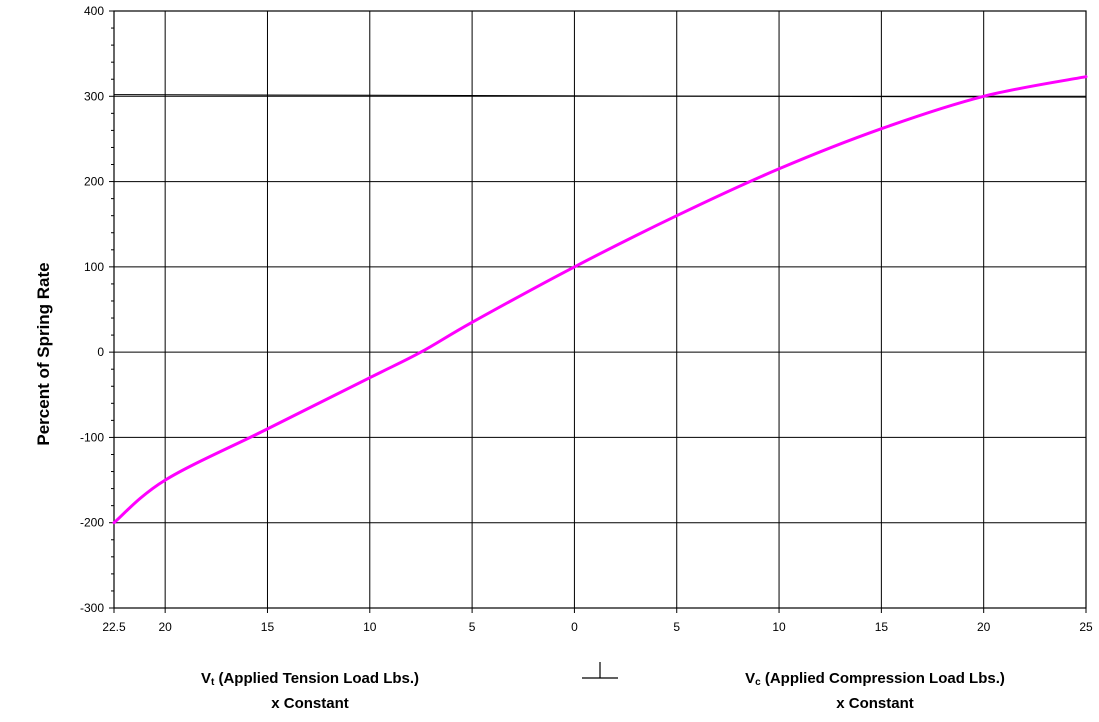 The image size is (1099, 722). I want to click on x-tick-label: 25, so click(1086, 627).